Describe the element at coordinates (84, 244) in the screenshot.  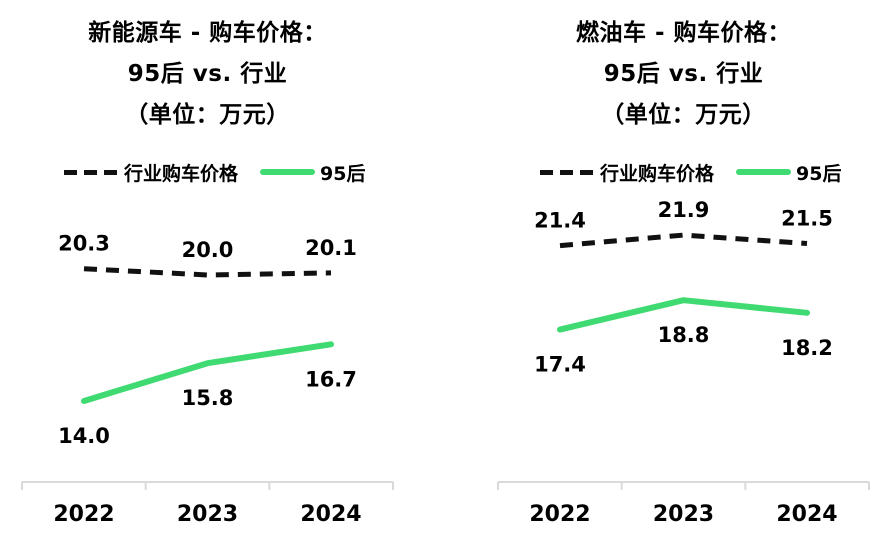
I see `data-label-industry-2022: 20.3` at that location.